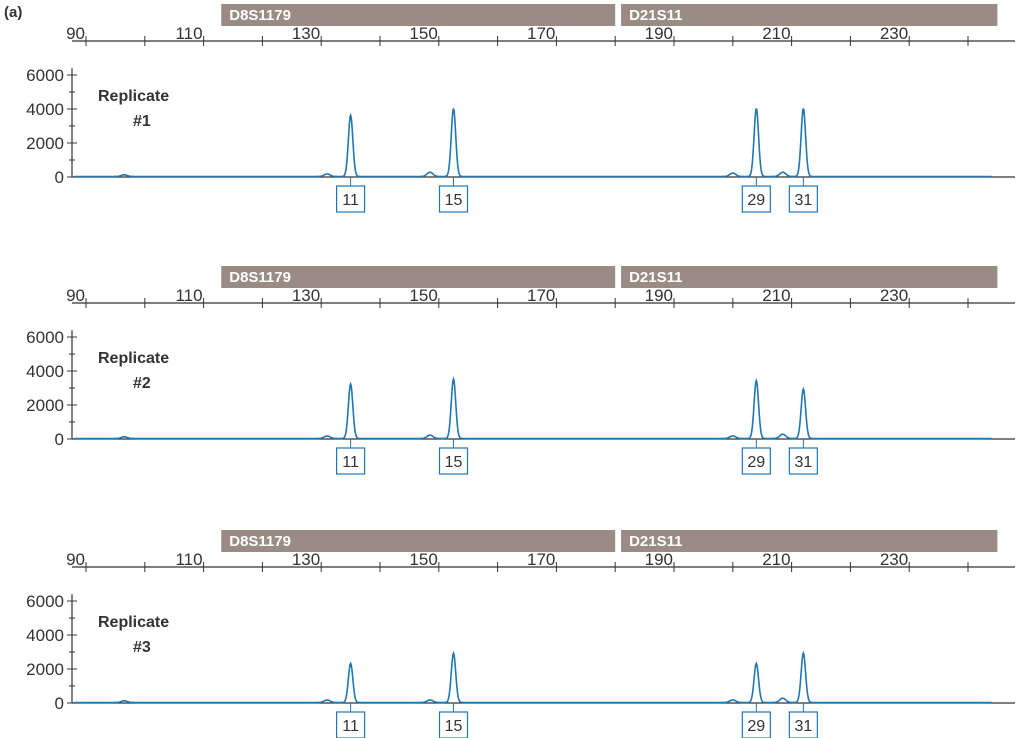  Describe the element at coordinates (142, 647) in the screenshot. I see `replicate-label: #3` at that location.